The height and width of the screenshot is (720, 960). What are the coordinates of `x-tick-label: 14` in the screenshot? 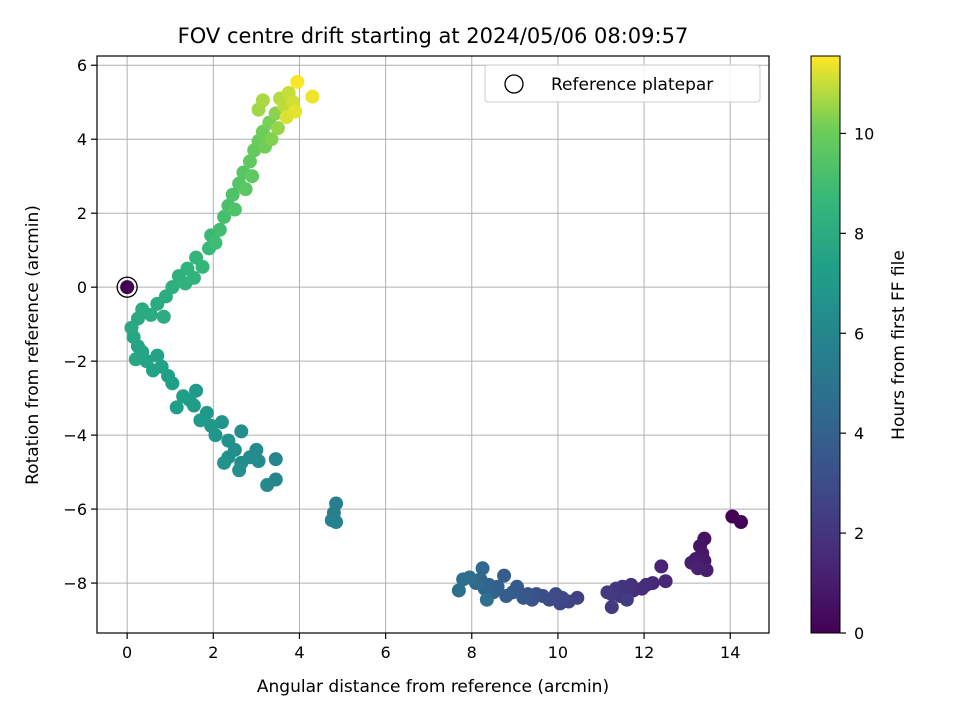 It's located at (730, 652).